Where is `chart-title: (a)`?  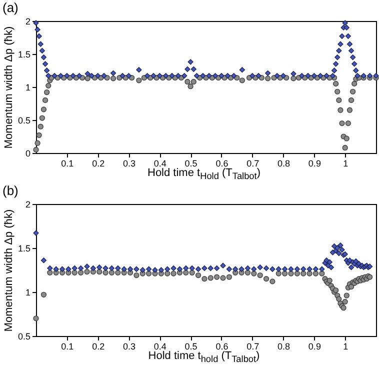 chart-title: (a) is located at coordinates (10, 7).